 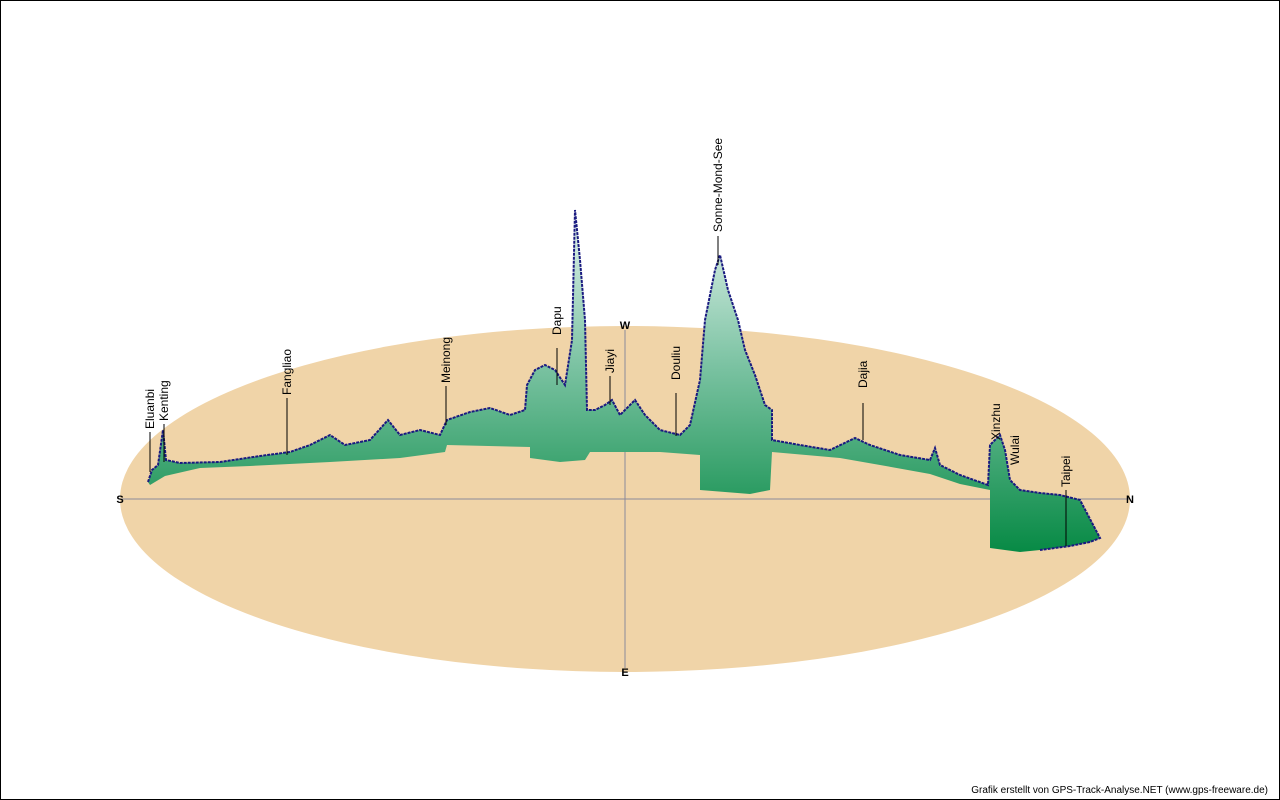 I want to click on place-label: Taipei, so click(x=1066, y=471).